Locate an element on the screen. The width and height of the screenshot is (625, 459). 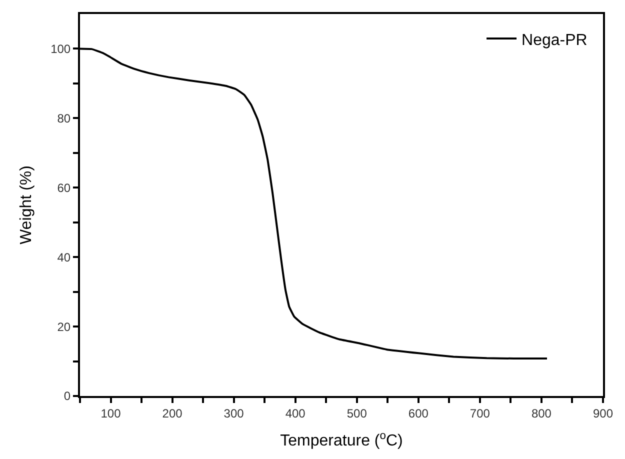
x-tick-label: 700 is located at coordinates (480, 413).